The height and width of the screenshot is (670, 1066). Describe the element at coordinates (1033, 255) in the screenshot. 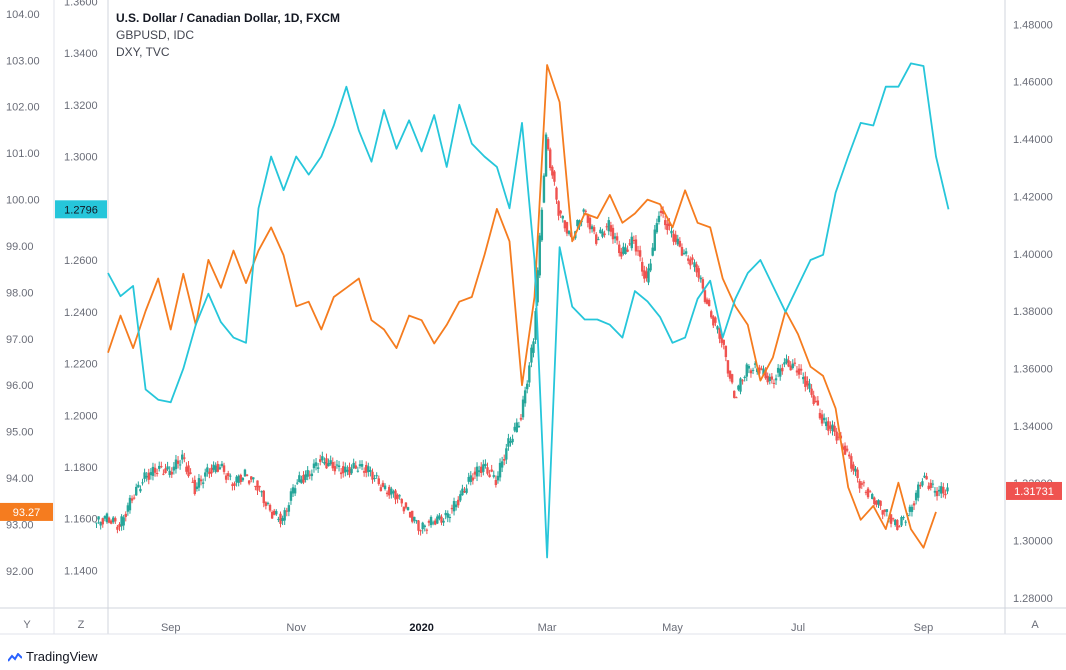

I see `usdcad-tick-label: 1.40000` at that location.